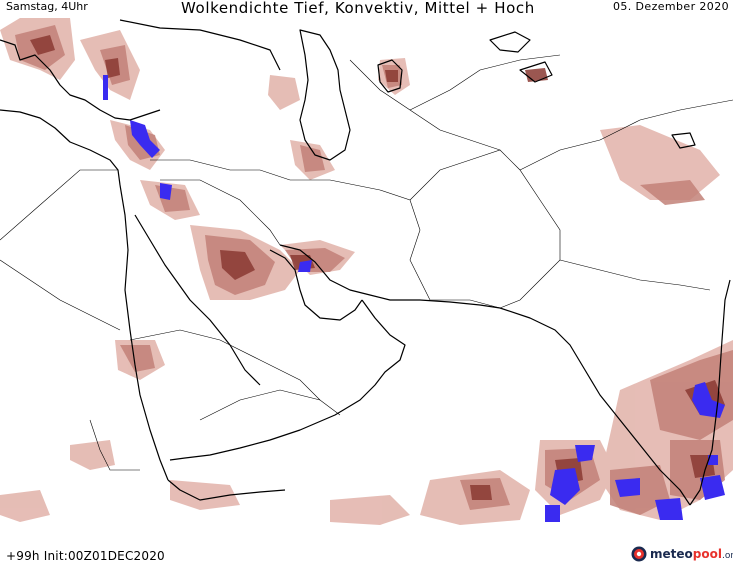  Describe the element at coordinates (47, 6) in the screenshot. I see `forecast-time-label: Samstag, 4Uhr` at that location.